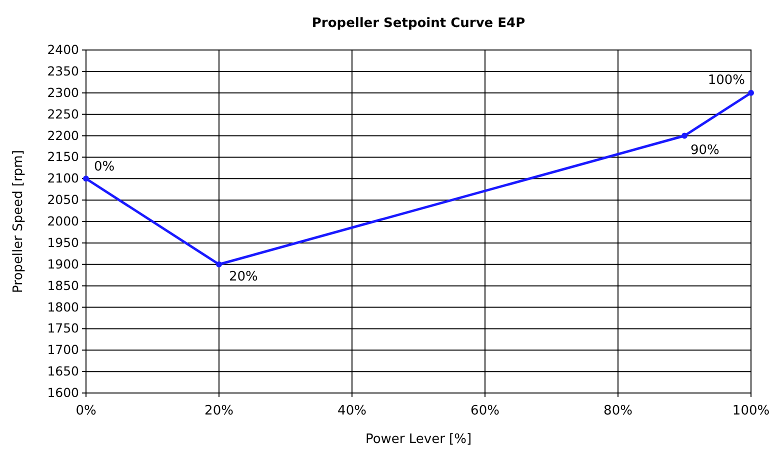  I want to click on y-tick-label: 2300, so click(63, 92).